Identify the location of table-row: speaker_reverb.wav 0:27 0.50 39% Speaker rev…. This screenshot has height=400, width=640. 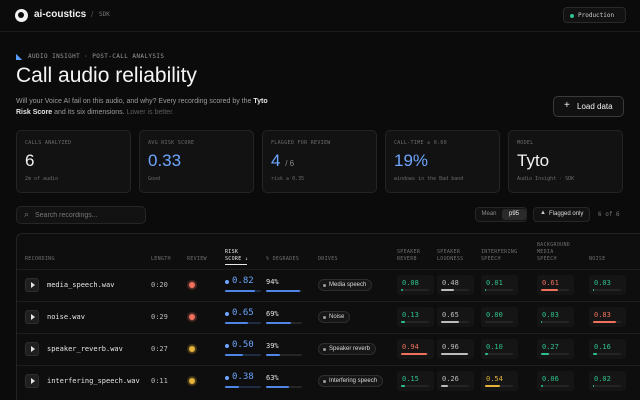
(328, 349).